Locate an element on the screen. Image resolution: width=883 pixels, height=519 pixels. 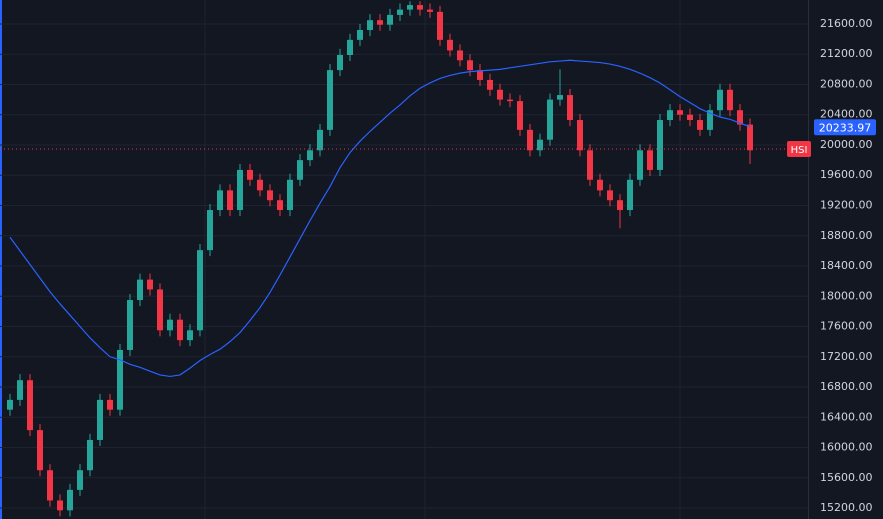
y-tick-label: 15600.00 is located at coordinates (846, 477).